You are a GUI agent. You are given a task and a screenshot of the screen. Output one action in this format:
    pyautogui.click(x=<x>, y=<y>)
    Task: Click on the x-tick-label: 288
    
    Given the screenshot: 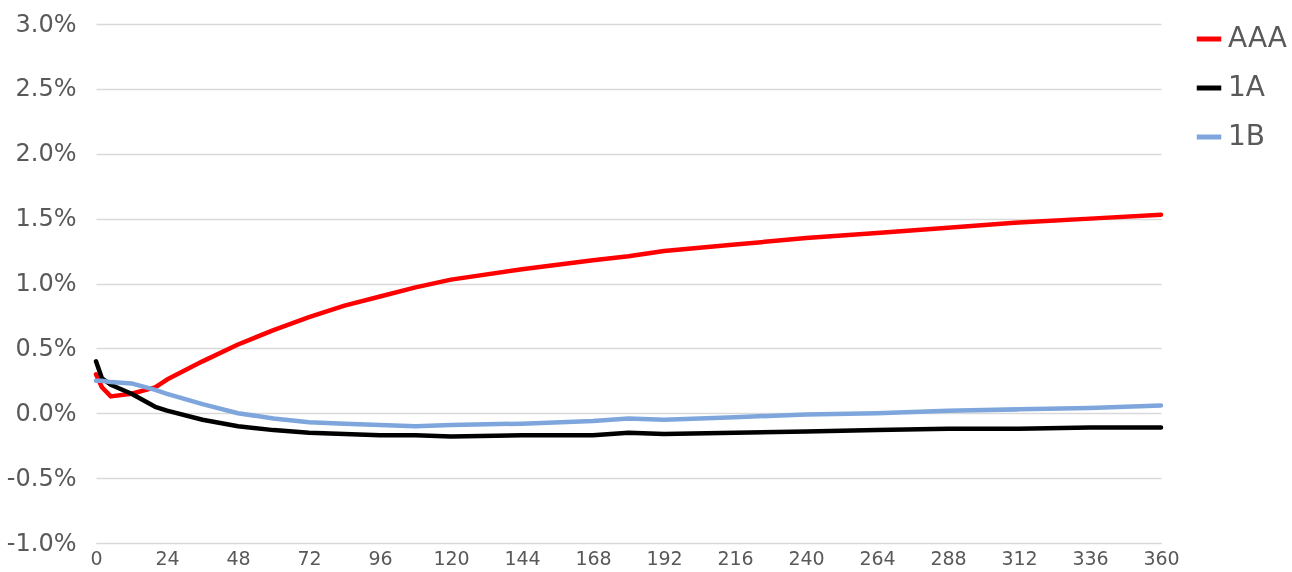 What is the action you would take?
    pyautogui.click(x=948, y=557)
    